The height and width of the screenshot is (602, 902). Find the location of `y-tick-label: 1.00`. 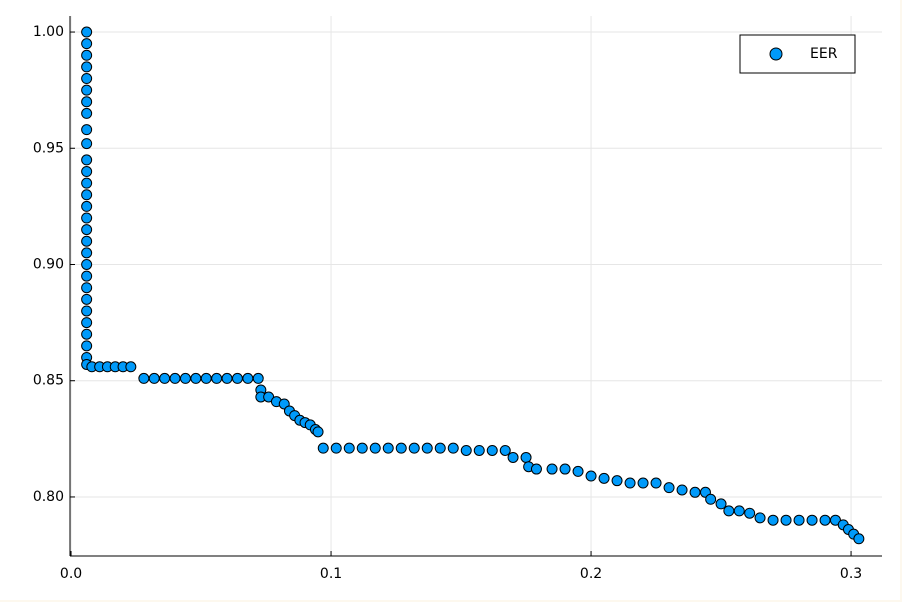

y-tick-label: 1.00 is located at coordinates (48, 32).